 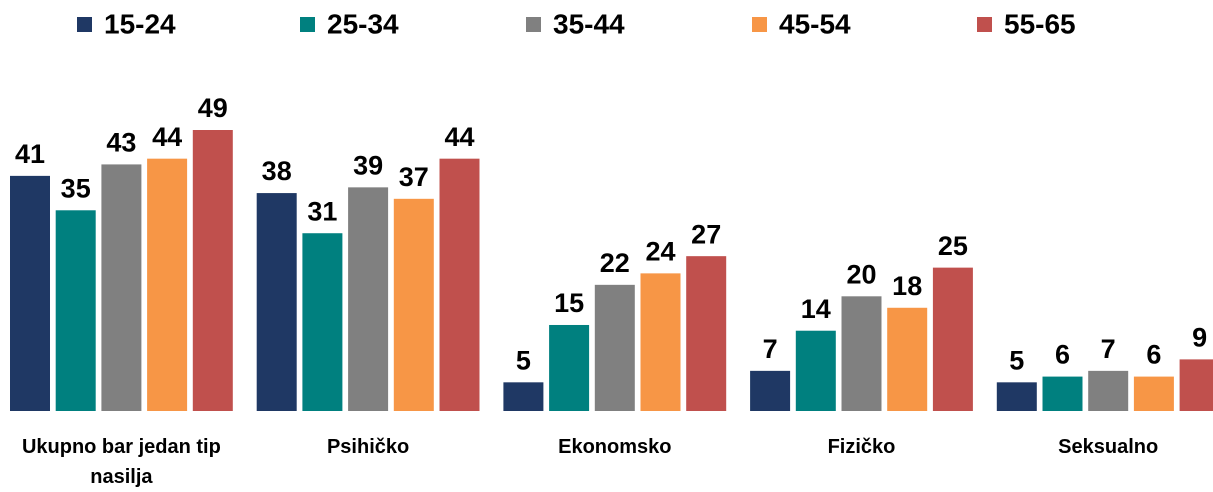 I want to click on data-label: 49, so click(x=213, y=108).